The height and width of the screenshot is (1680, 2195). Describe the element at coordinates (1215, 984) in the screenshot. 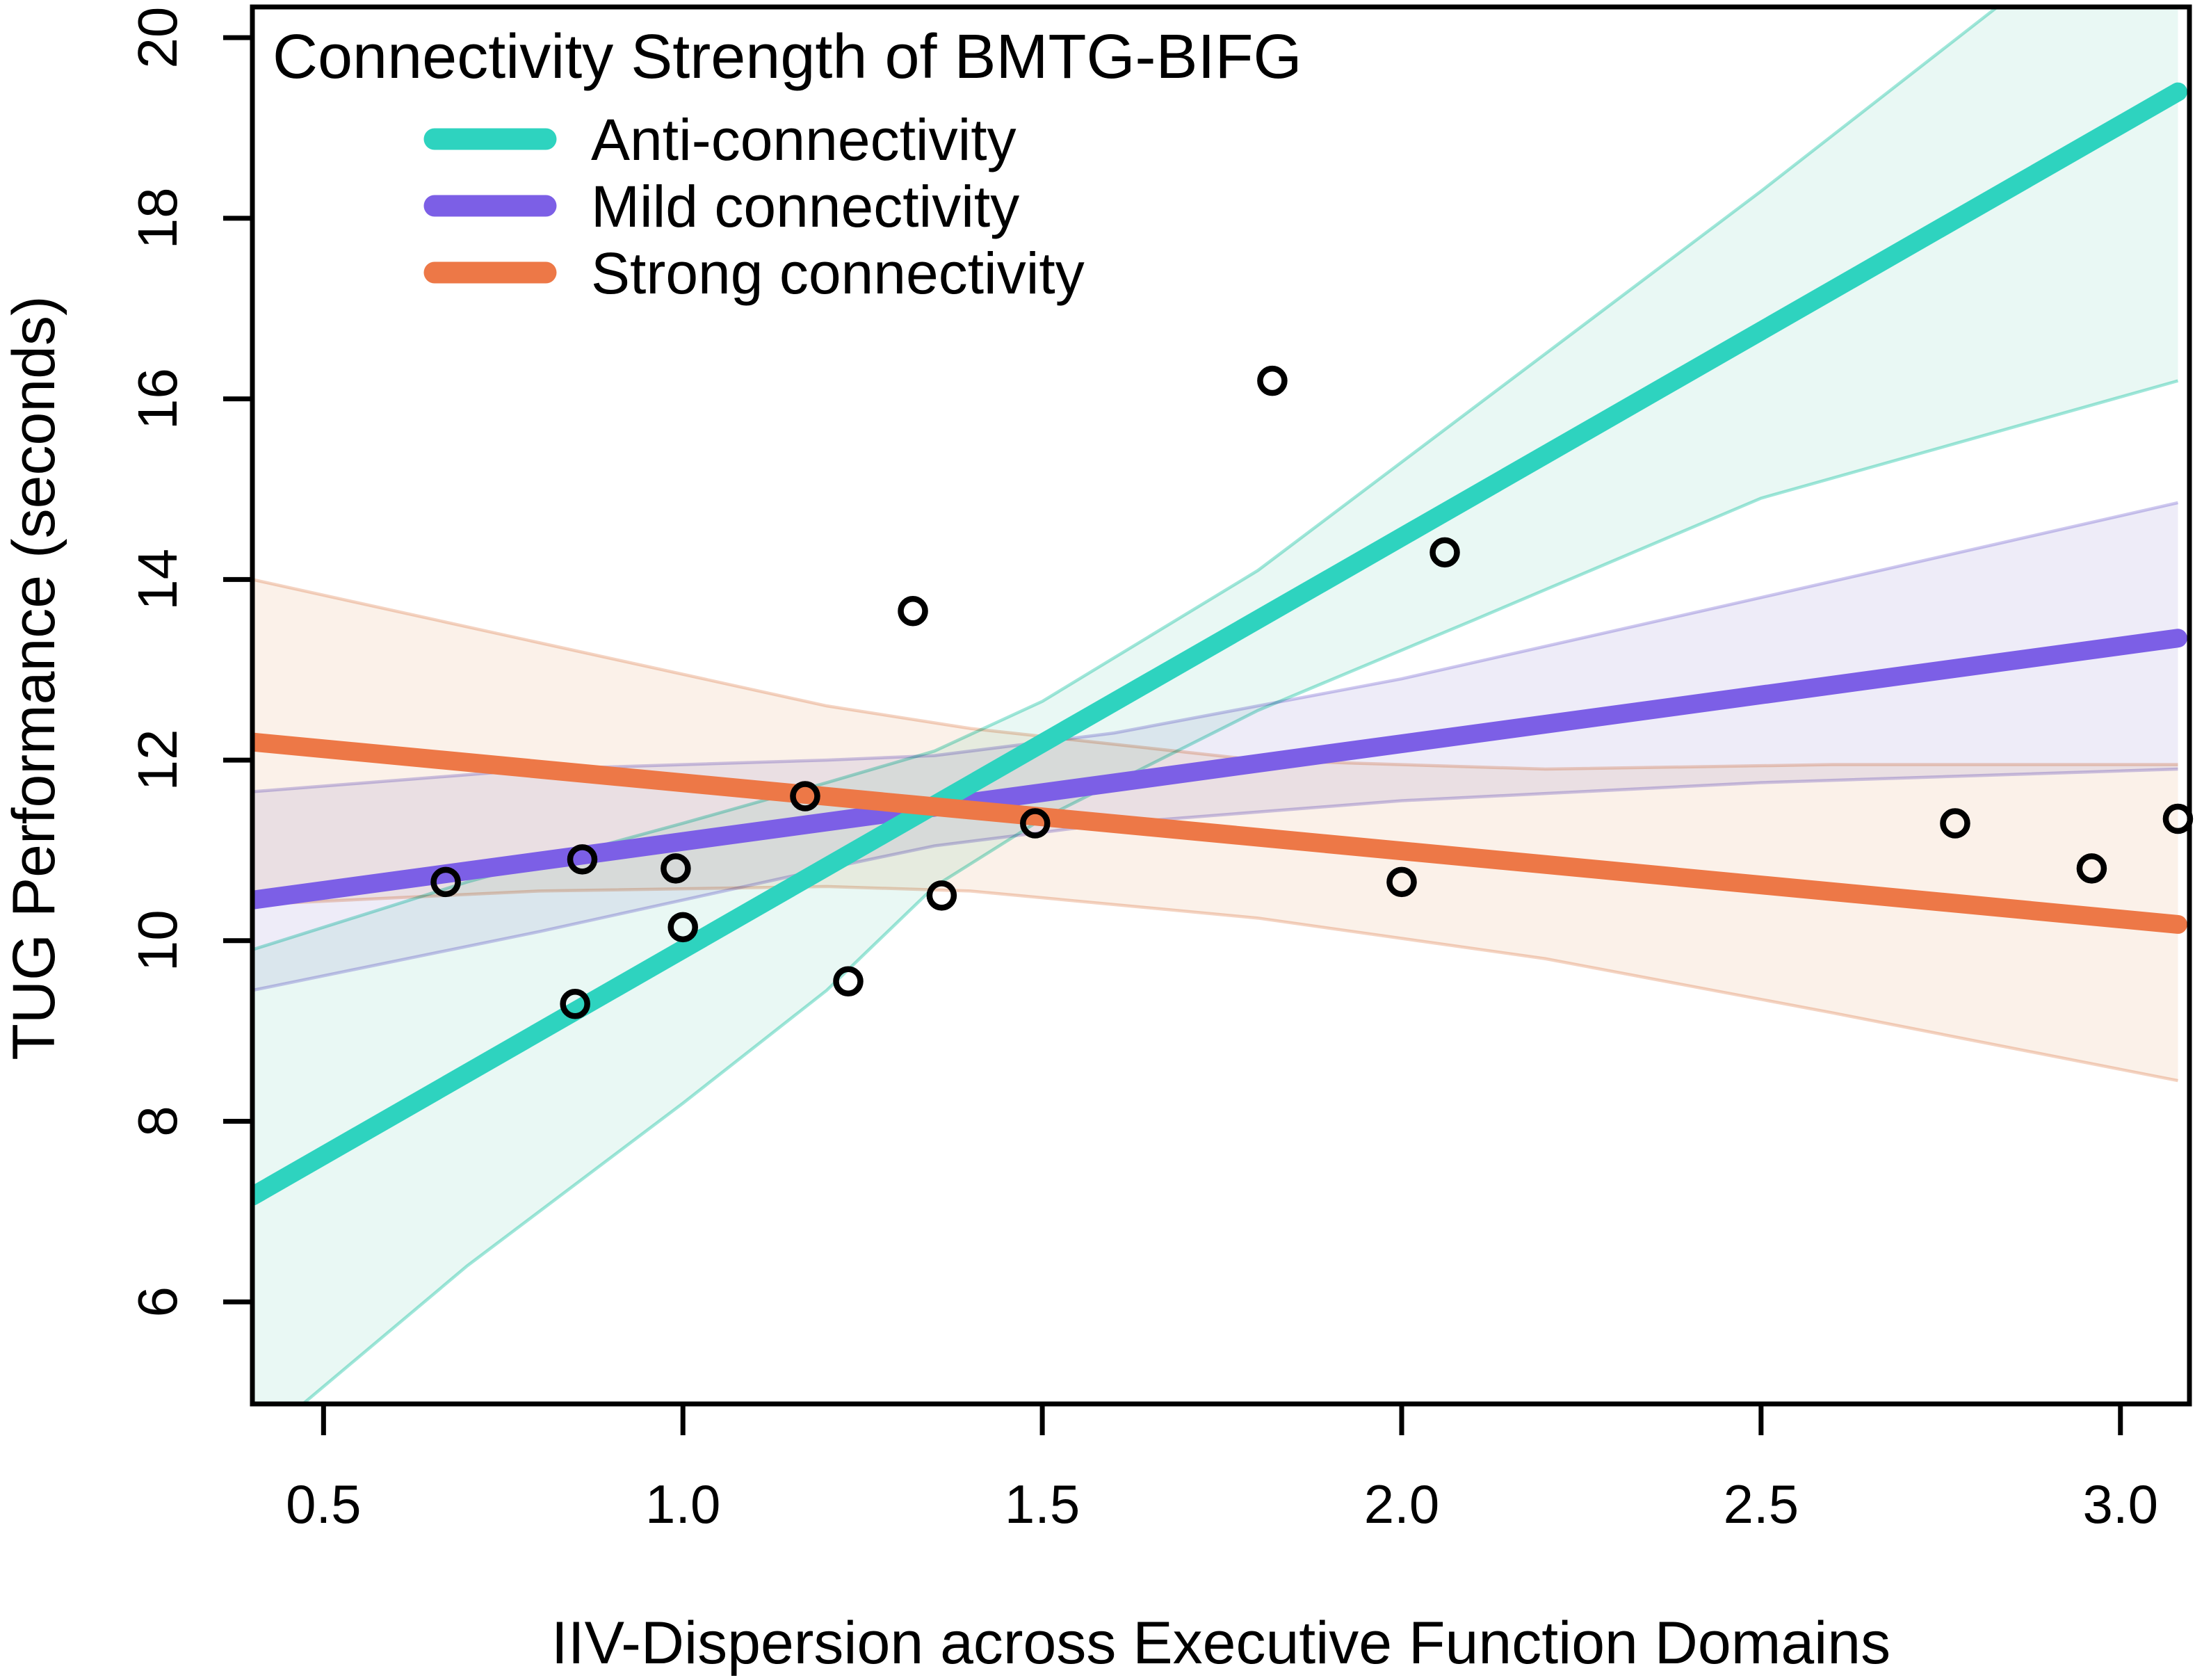

I see `confidence-band-strong-lo-edge` at that location.